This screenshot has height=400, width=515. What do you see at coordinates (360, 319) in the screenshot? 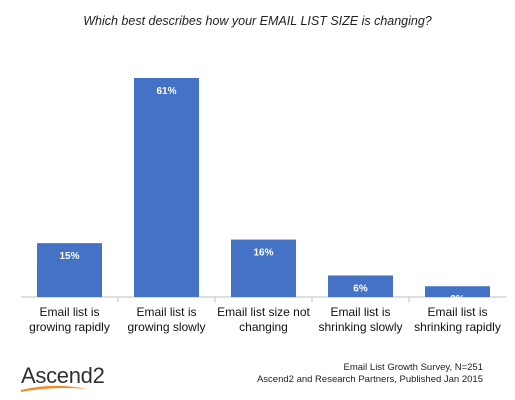
I see `category-label-4: Email list is shrinking slowly` at bounding box center [360, 319].